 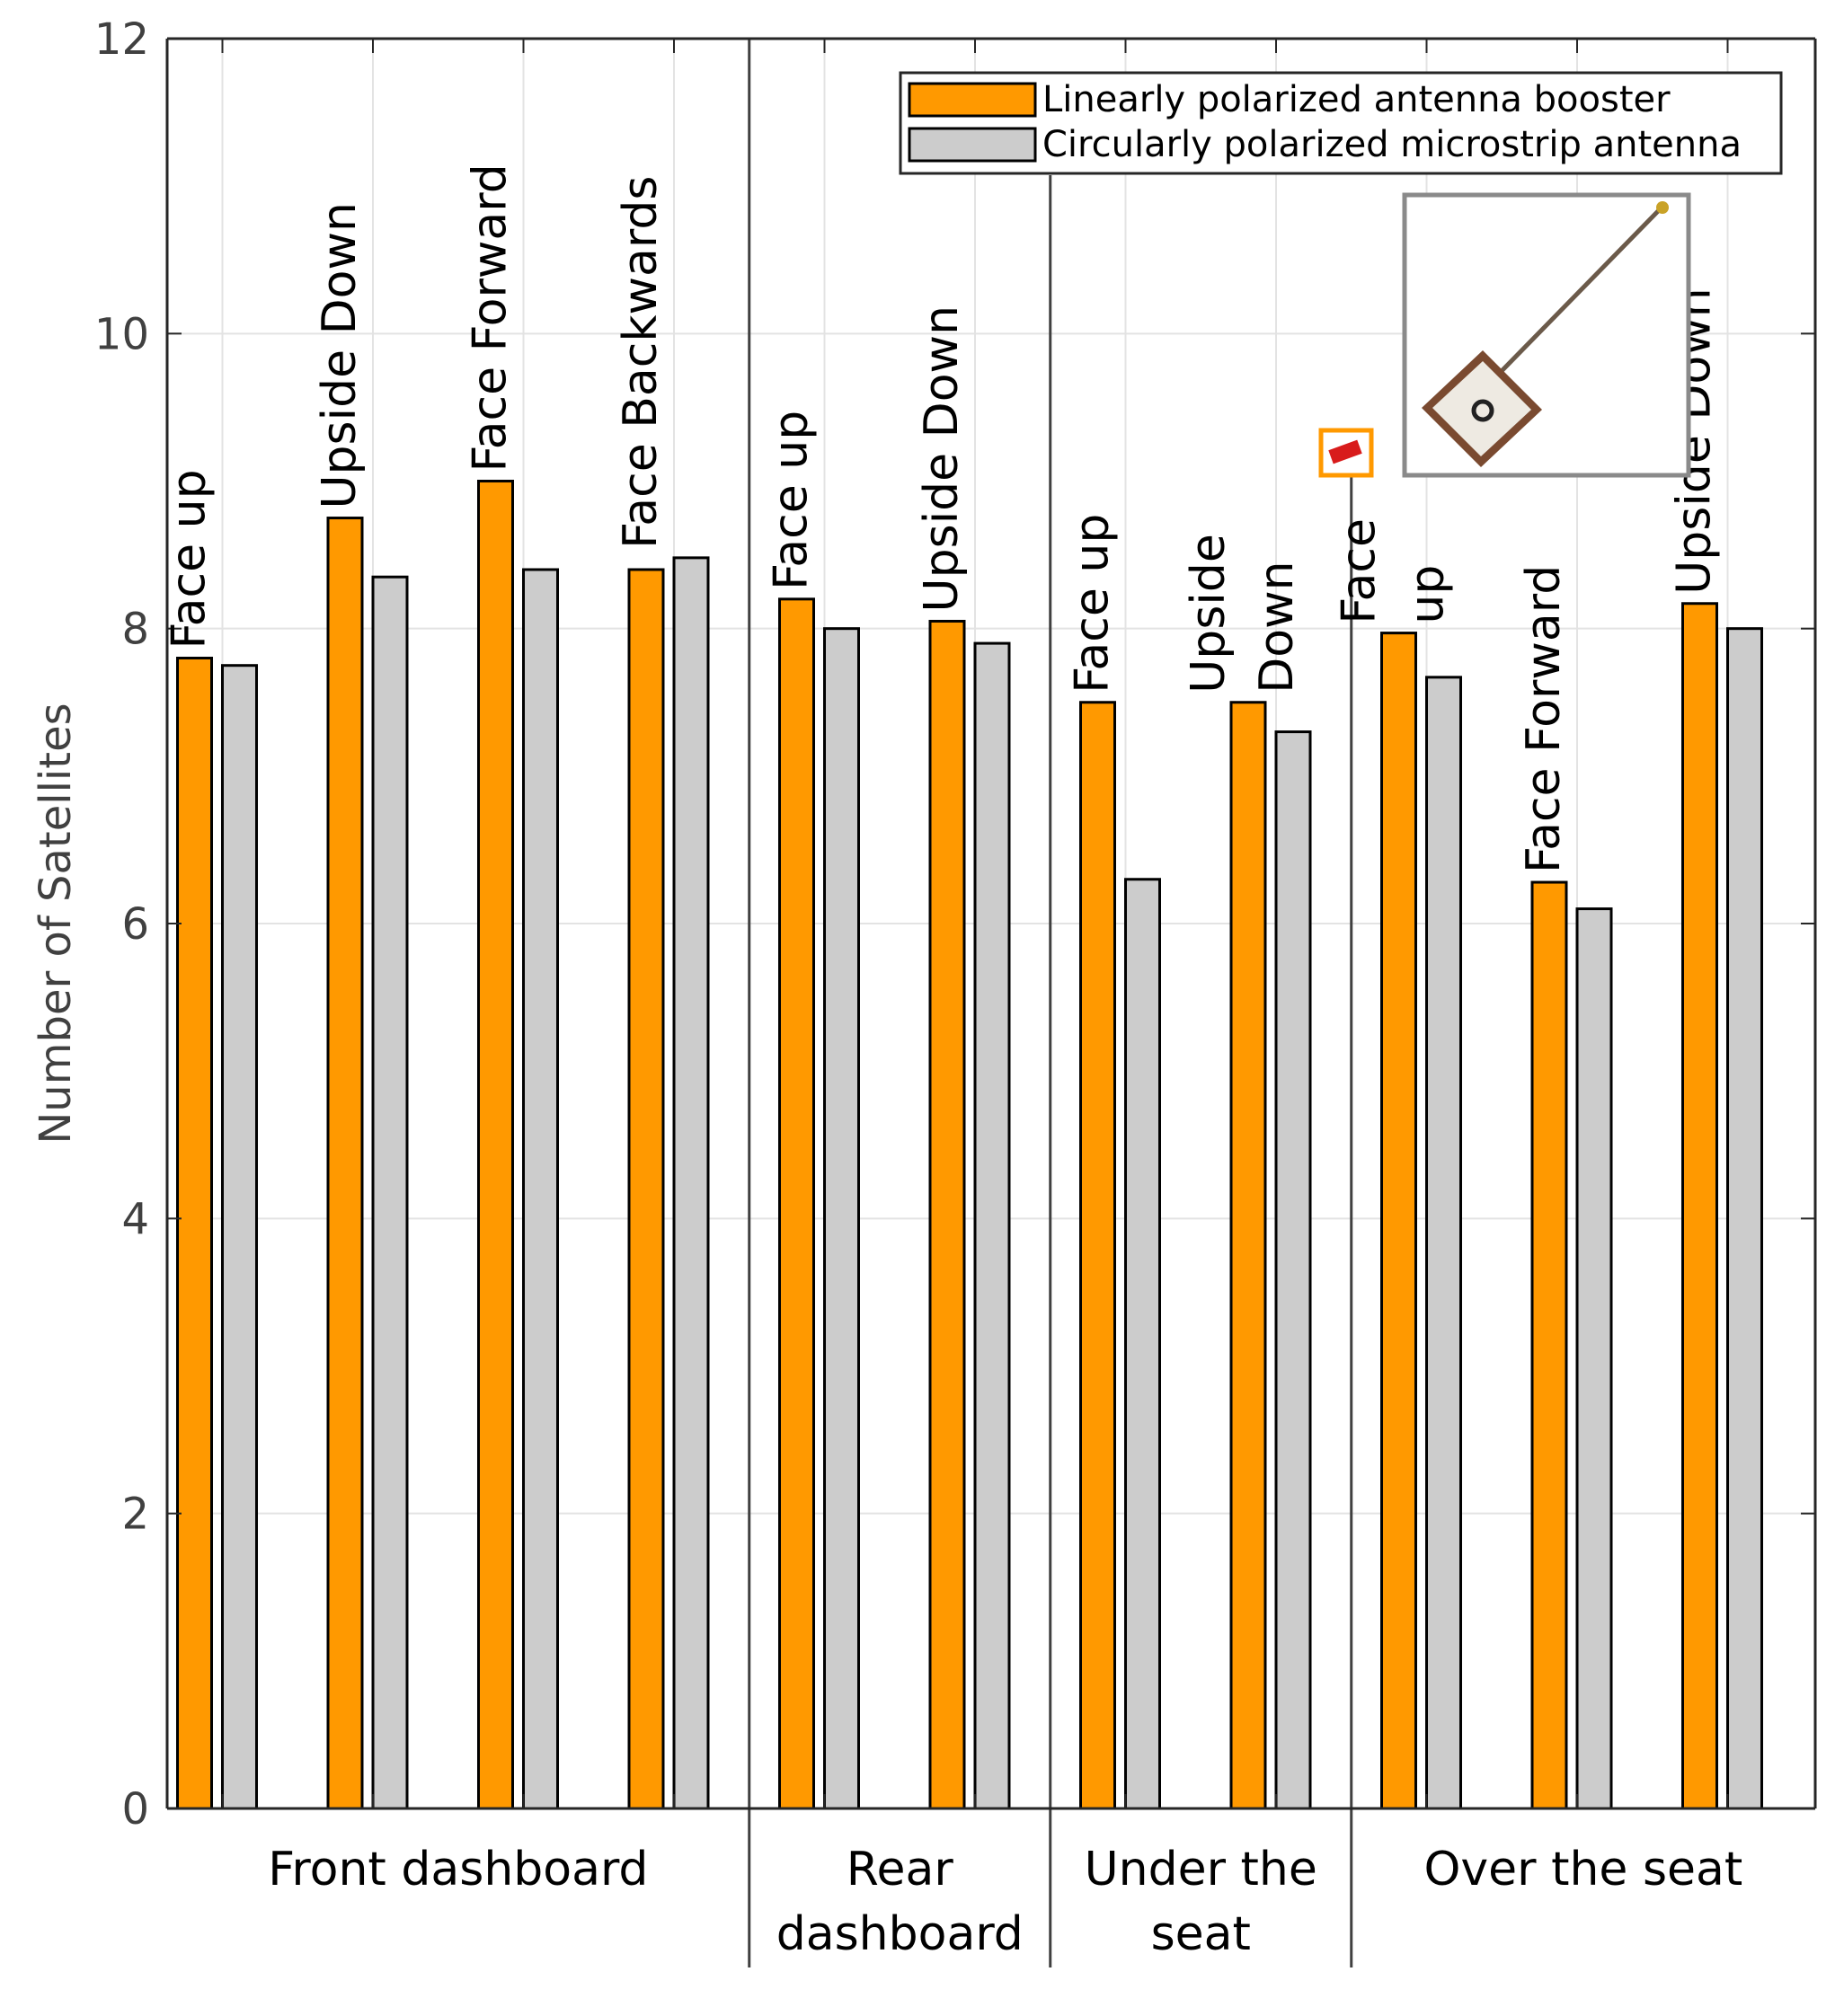 What do you see at coordinates (135, 925) in the screenshot?
I see `y-tick-label: 6` at bounding box center [135, 925].